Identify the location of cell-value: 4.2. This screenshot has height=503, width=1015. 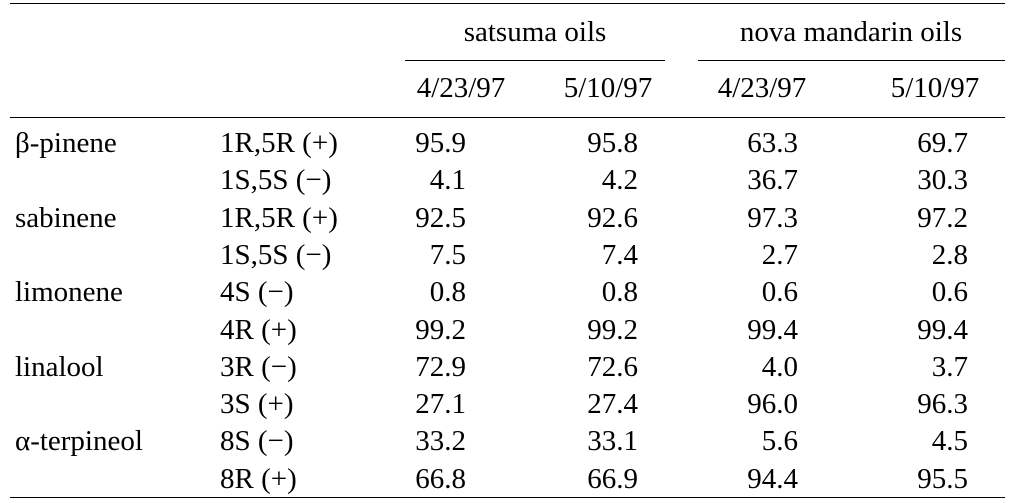
(619, 180).